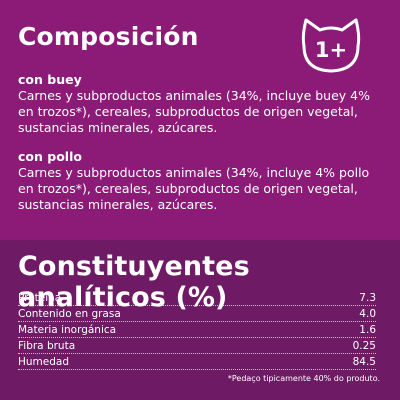 This screenshot has width=400, height=400. I want to click on row-label: Fibra bruta, so click(47, 346).